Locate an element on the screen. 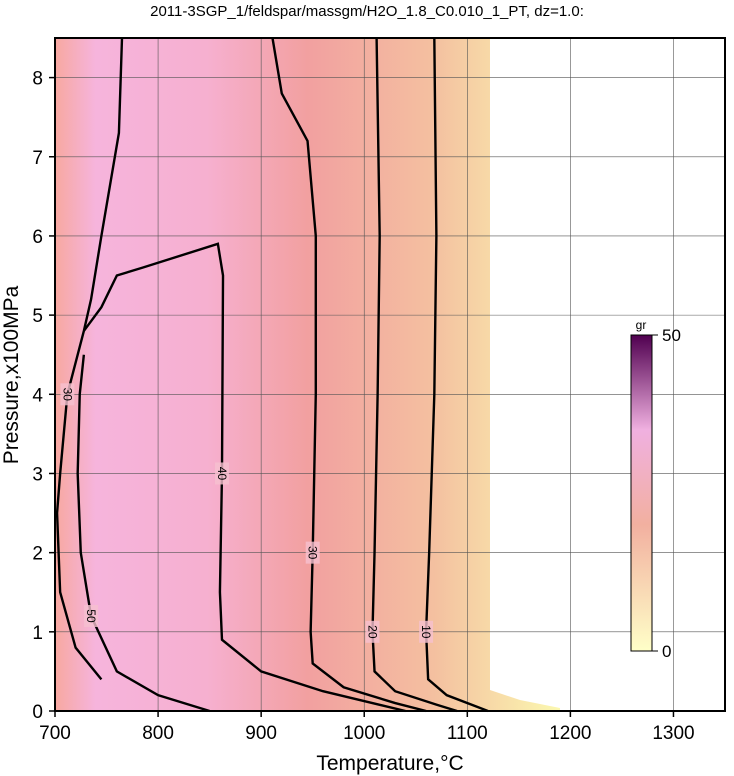 Image resolution: width=734 pixels, height=776 pixels. y-tick-label: 8 is located at coordinates (37, 79).